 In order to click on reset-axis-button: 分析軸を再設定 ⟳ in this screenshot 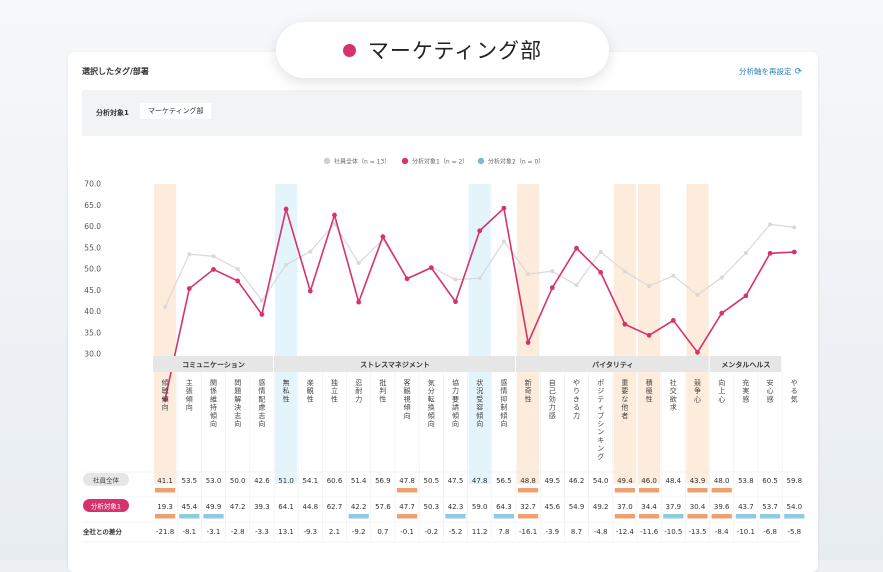, I will do `click(770, 71)`.